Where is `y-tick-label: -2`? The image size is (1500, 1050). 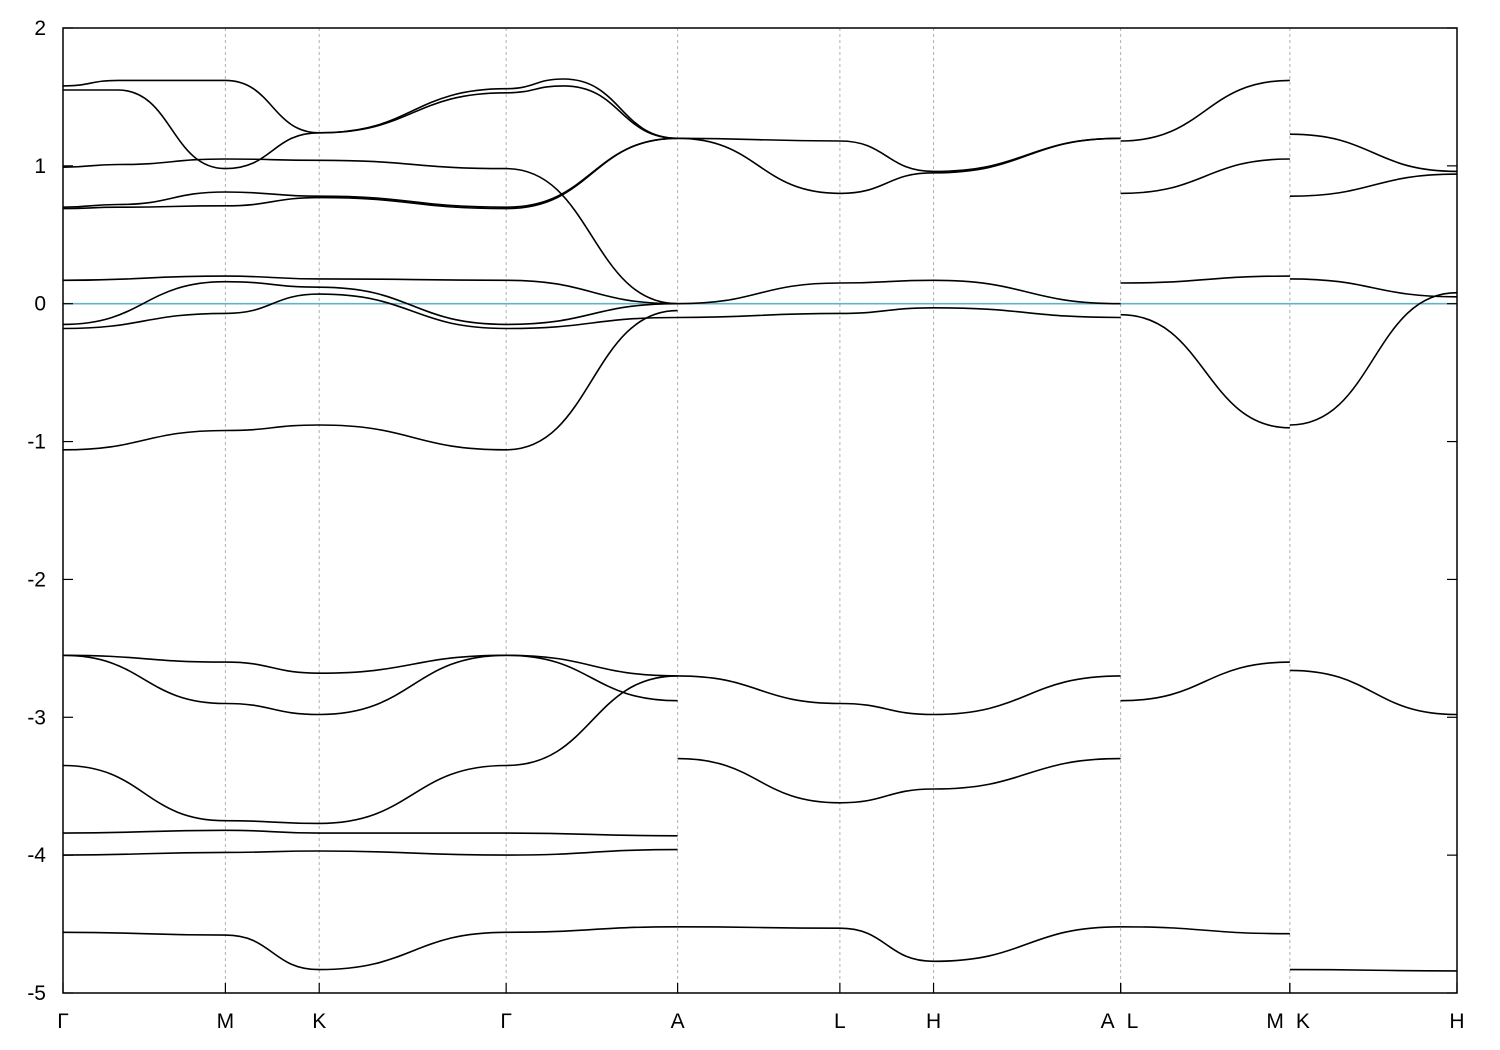 y-tick-label: -2 is located at coordinates (36, 579).